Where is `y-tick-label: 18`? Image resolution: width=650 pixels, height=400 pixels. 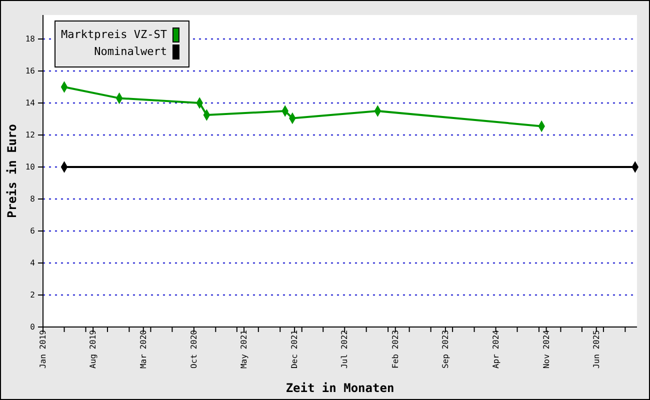
y-tick-label: 18 is located at coordinates (30, 39).